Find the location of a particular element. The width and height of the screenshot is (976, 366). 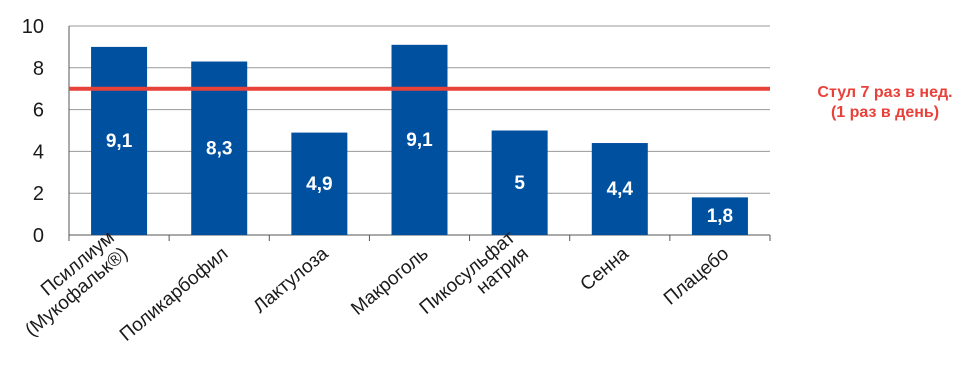

x-tick-label: Сенна is located at coordinates (605, 269).